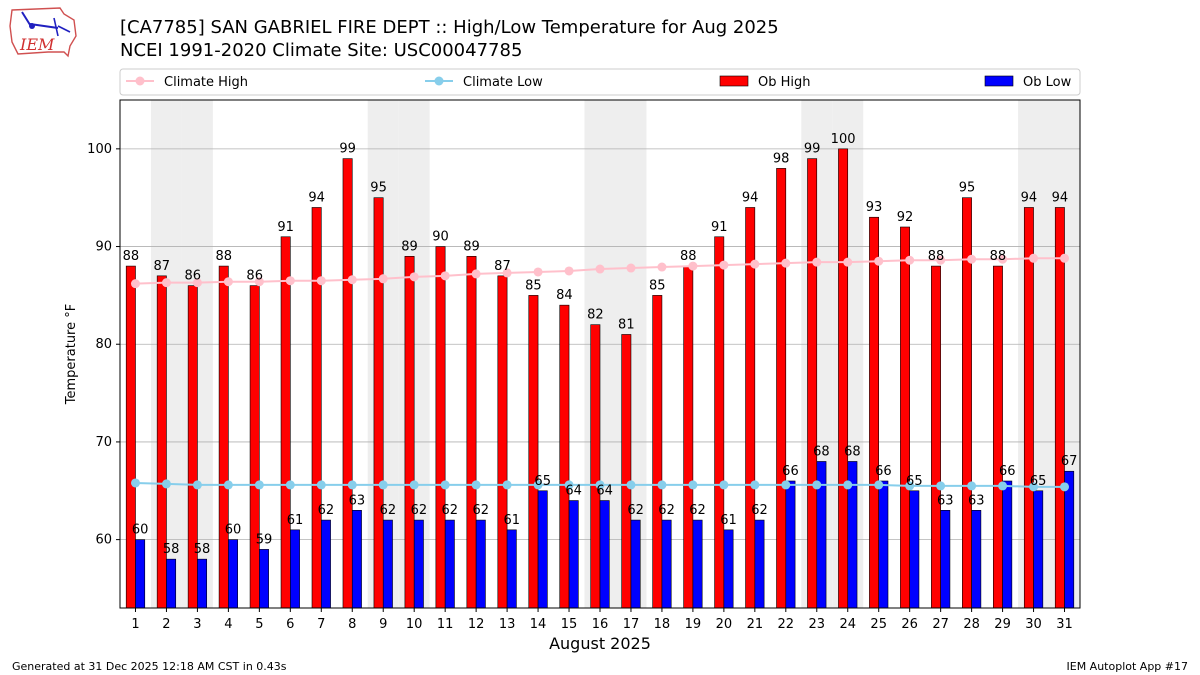  What do you see at coordinates (476, 624) in the screenshot?
I see `x-tick-label: 12` at bounding box center [476, 624].